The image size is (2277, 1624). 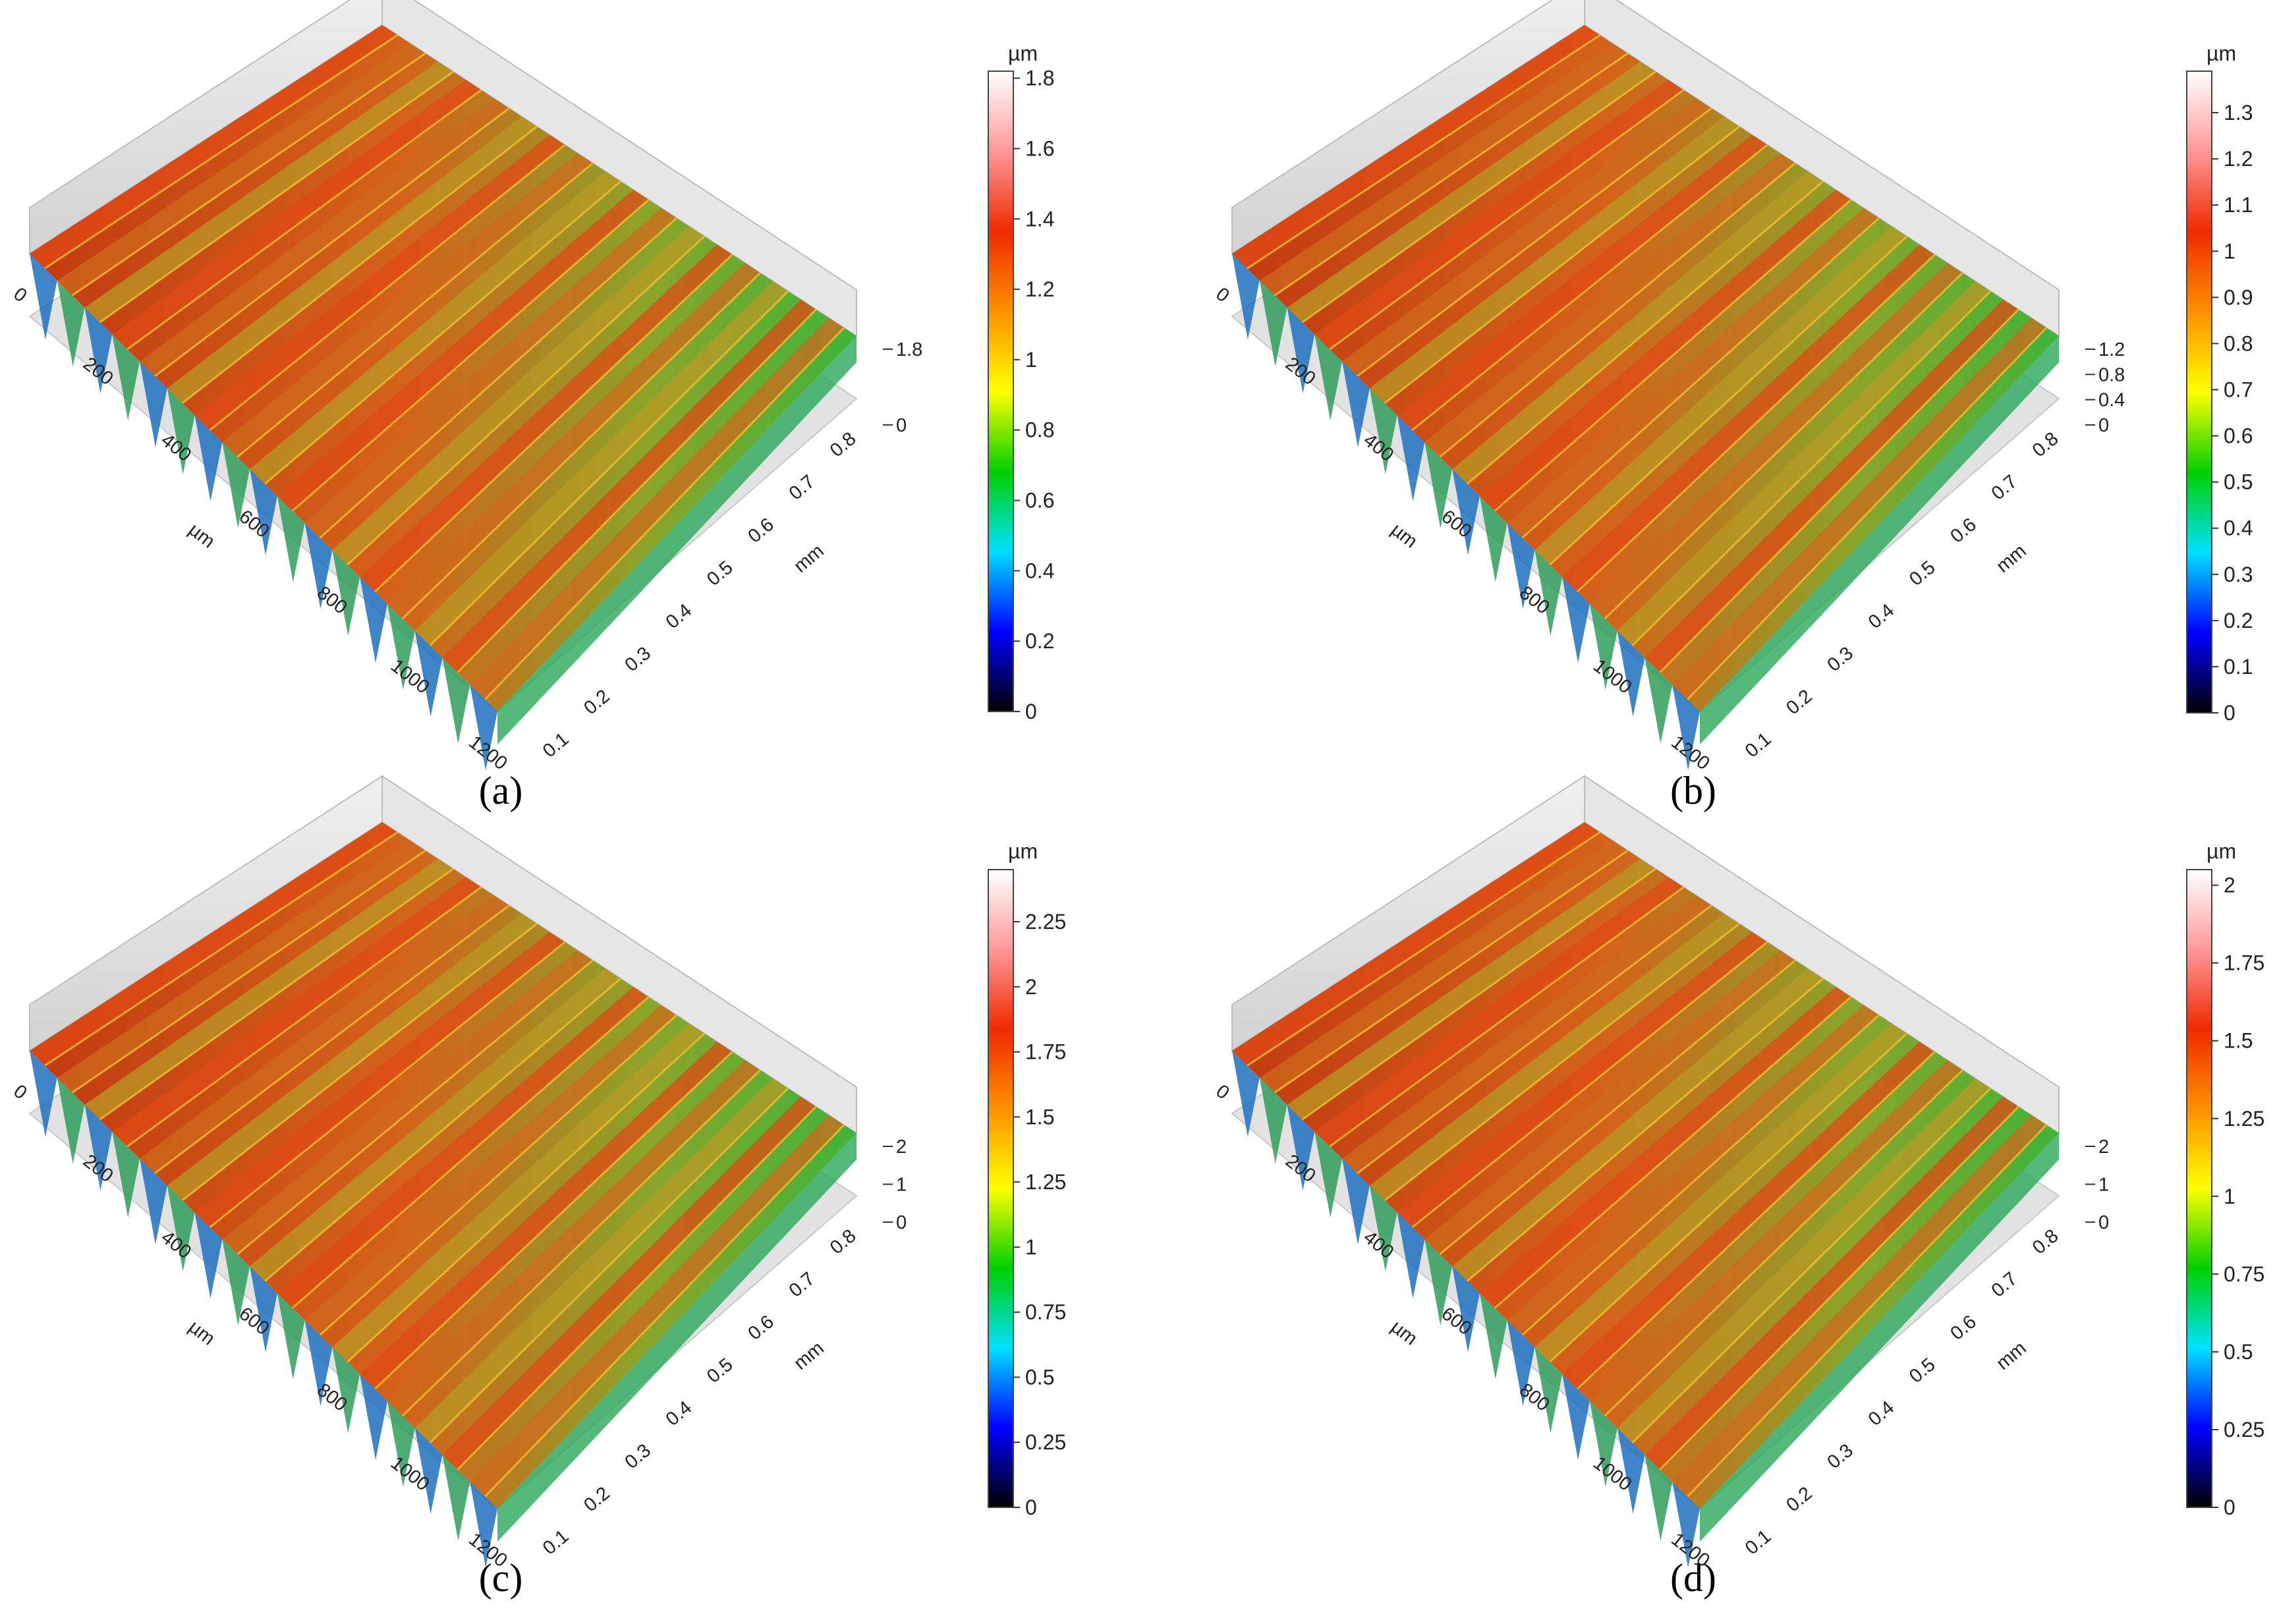 I want to click on depth-tick-label: 0.1, so click(x=1758, y=1542).